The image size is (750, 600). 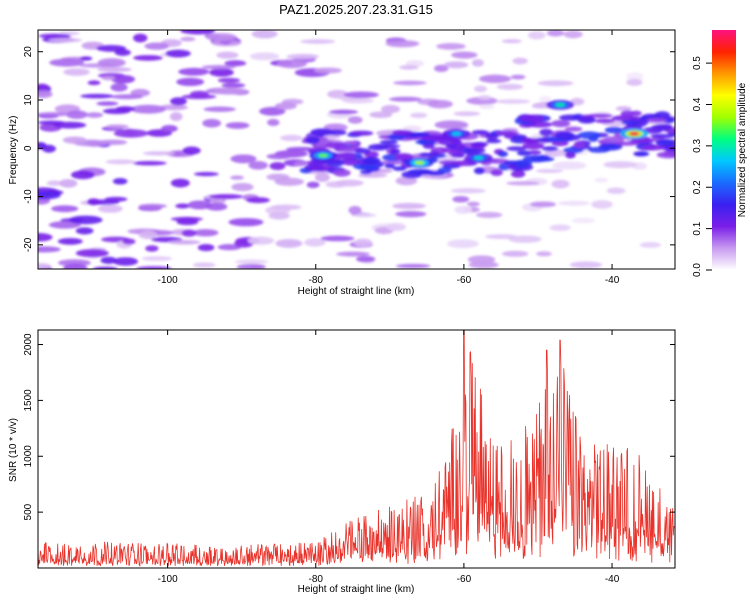 What do you see at coordinates (28, 148) in the screenshot?
I see `y-tick-label: 0` at bounding box center [28, 148].